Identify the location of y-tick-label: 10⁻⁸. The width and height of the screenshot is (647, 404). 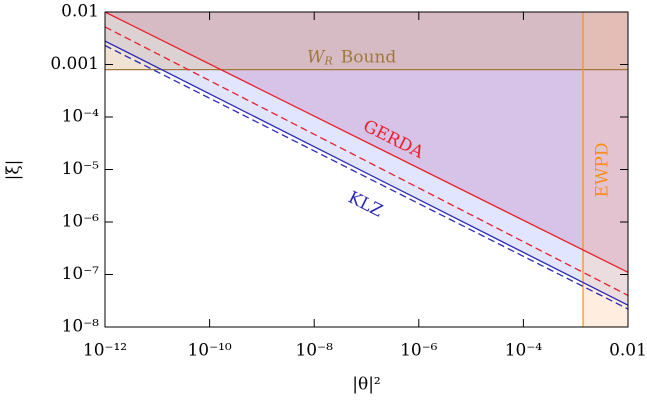
(81, 327).